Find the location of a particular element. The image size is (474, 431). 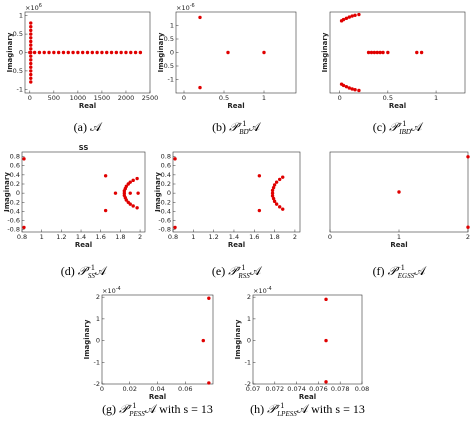

x-tick-label: 0.07 is located at coordinates (253, 389).